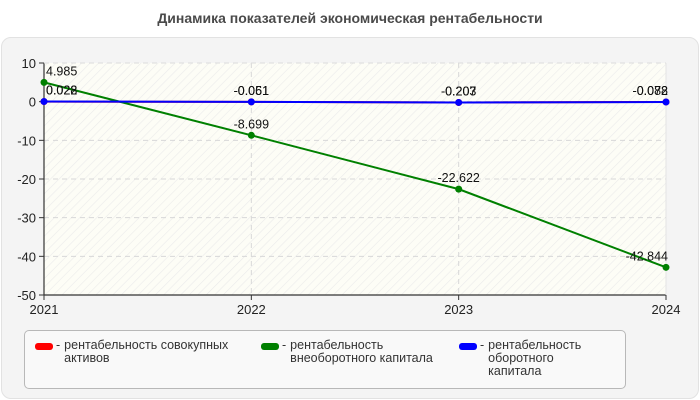 The width and height of the screenshot is (700, 400). What do you see at coordinates (29, 63) in the screenshot?
I see `y-tick-label: 10` at bounding box center [29, 63].